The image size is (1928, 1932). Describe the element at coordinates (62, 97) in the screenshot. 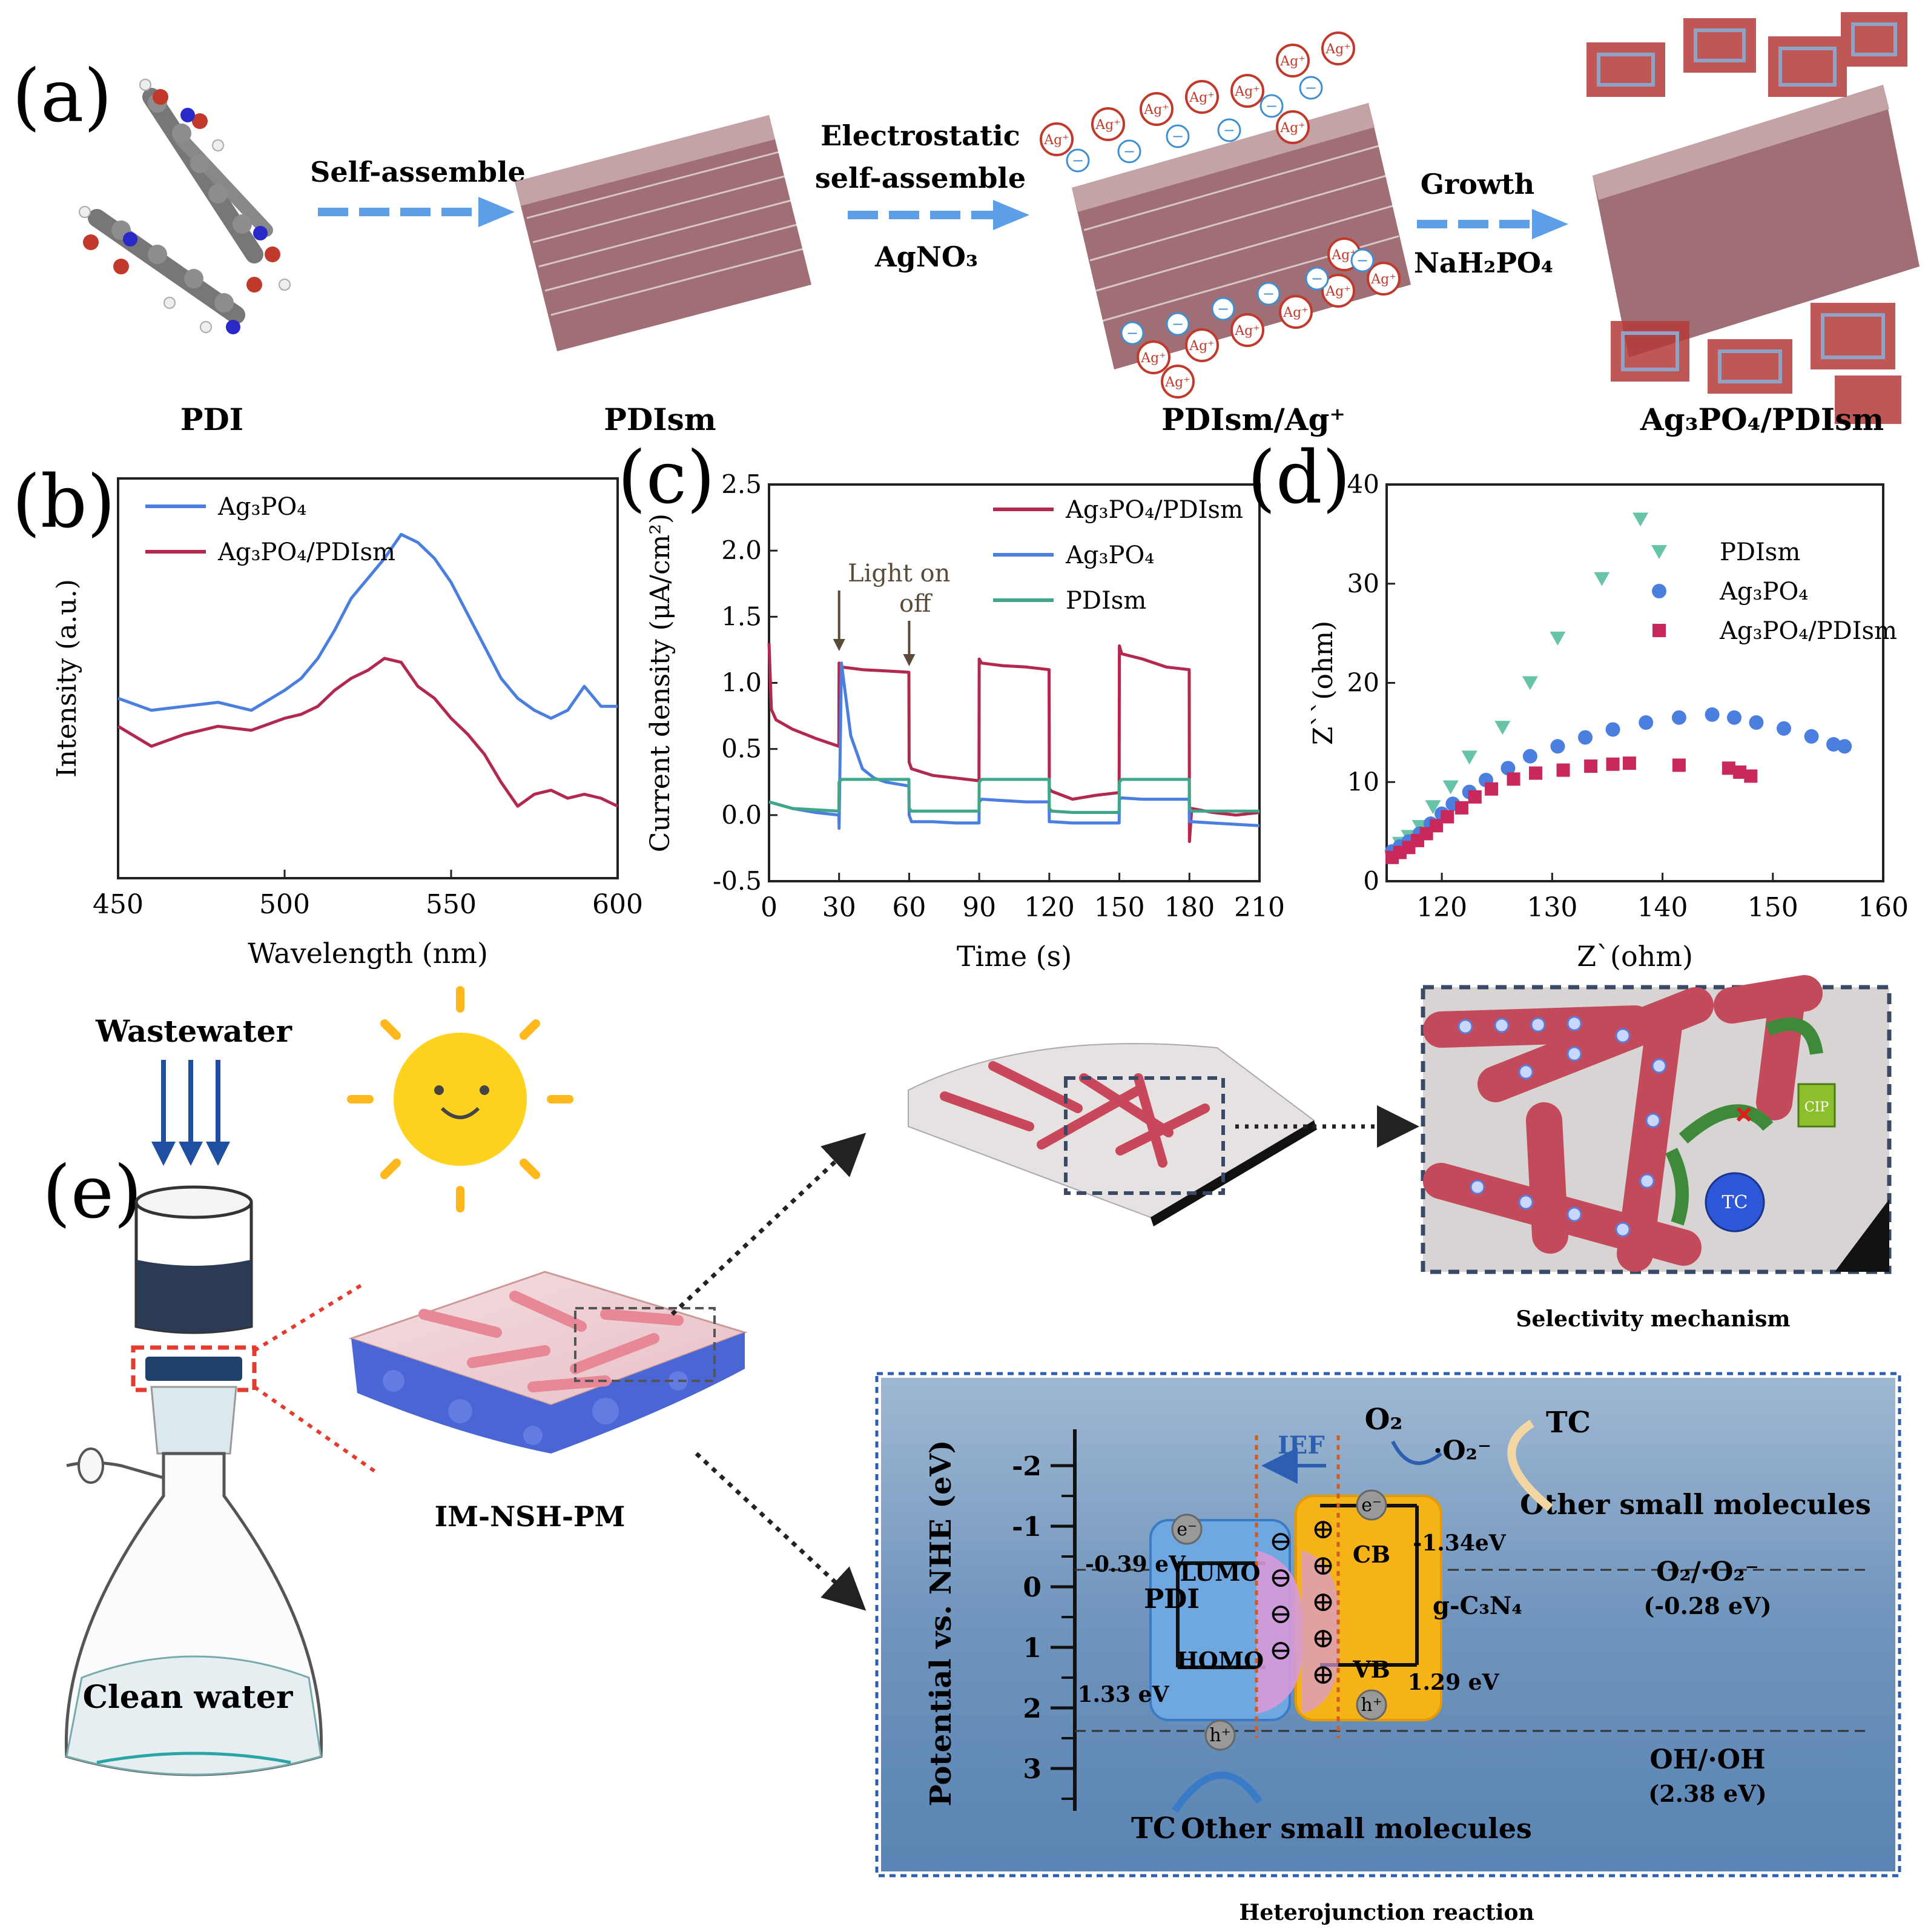

I see `panel-a-label: (a)` at that location.